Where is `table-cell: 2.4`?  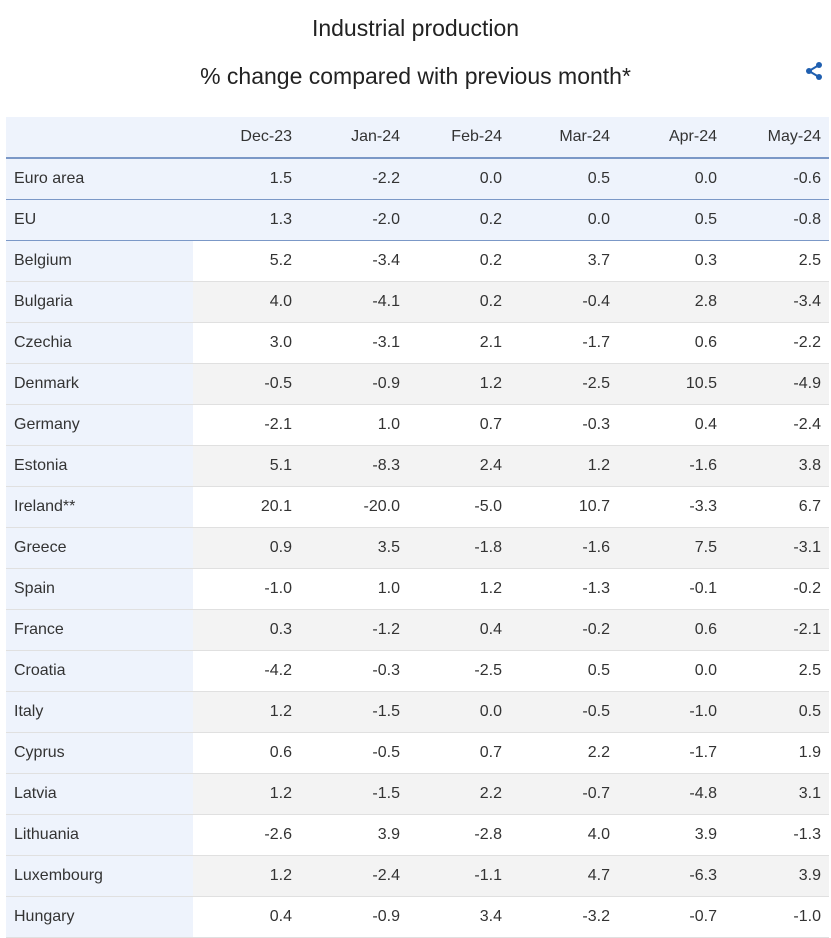
table-cell: 2.4 is located at coordinates (459, 466).